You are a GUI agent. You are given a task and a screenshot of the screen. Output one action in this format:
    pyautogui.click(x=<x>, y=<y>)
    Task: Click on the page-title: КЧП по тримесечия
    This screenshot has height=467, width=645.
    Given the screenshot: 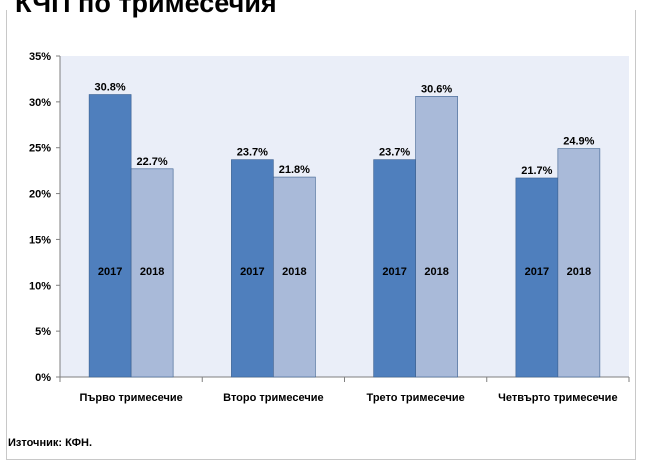 What is the action you would take?
    pyautogui.click(x=146, y=9)
    